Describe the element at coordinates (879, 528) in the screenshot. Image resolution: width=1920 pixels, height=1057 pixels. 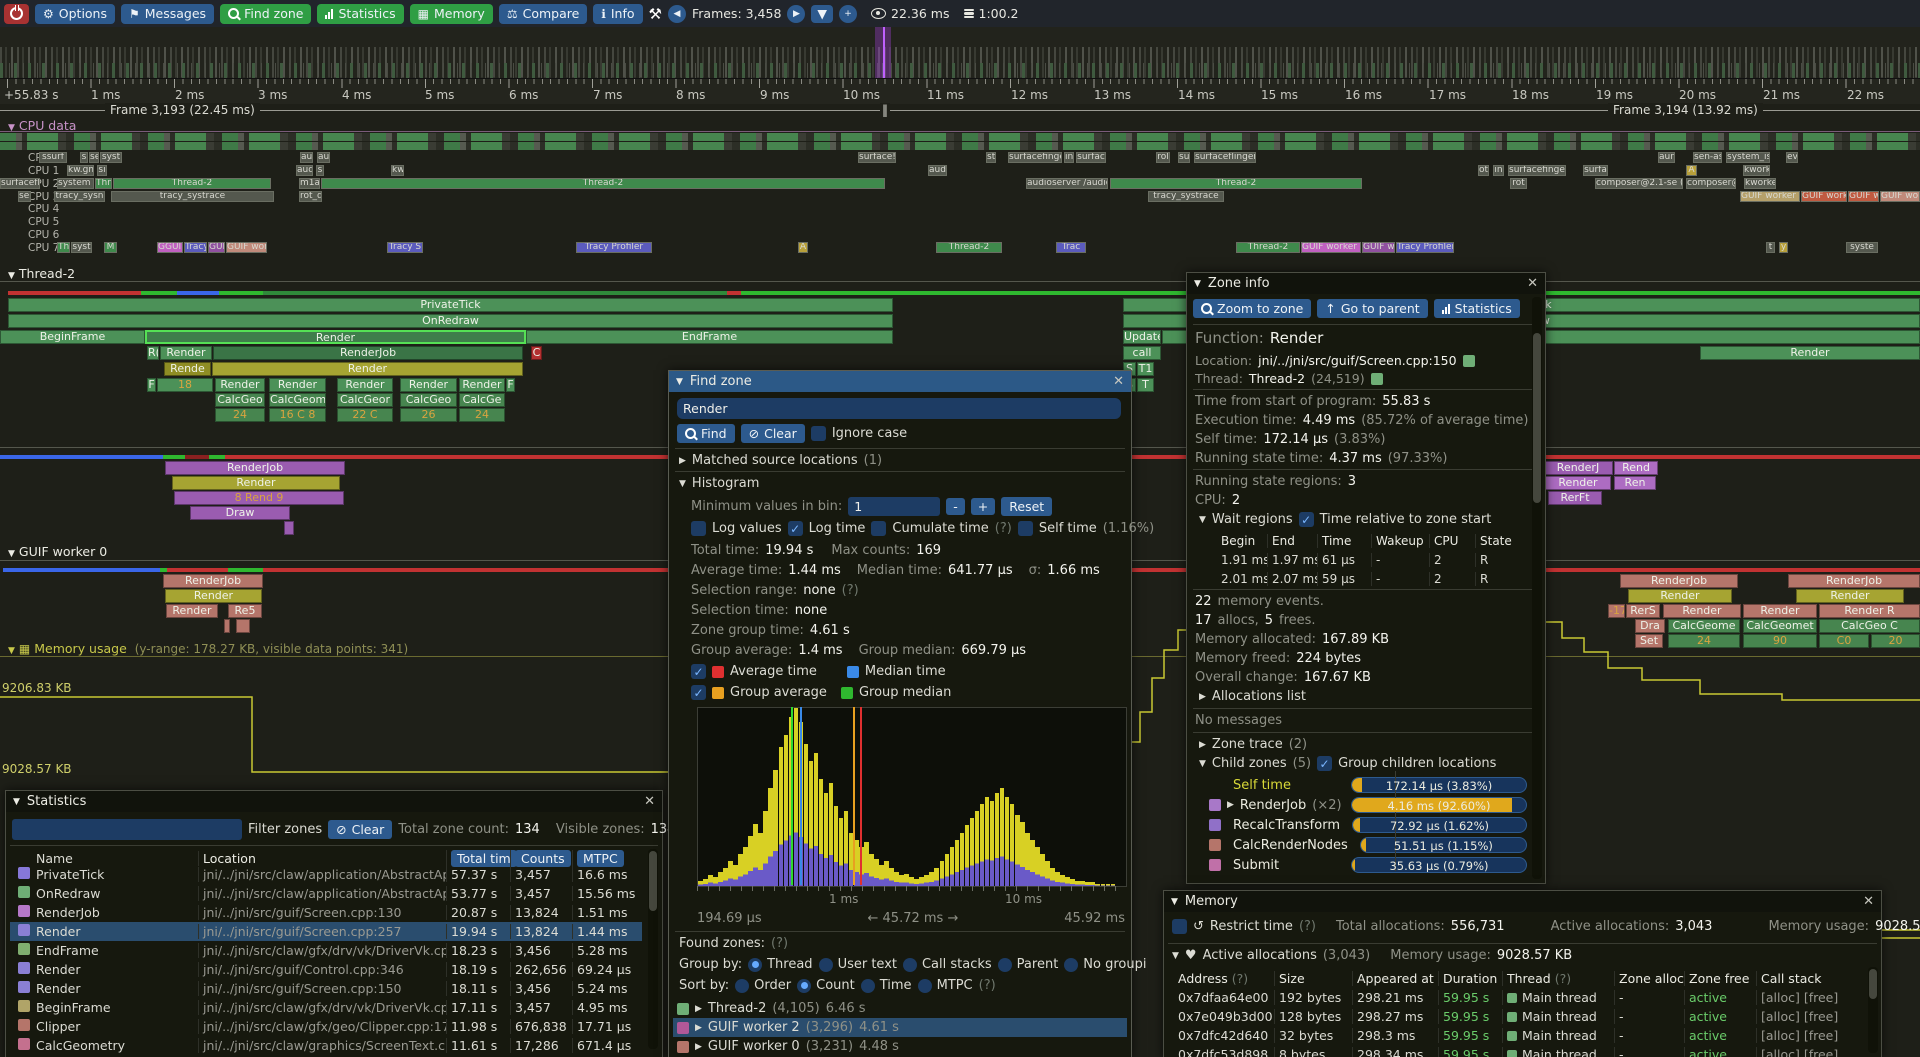
I see `cumulate-time-checkbox` at that location.